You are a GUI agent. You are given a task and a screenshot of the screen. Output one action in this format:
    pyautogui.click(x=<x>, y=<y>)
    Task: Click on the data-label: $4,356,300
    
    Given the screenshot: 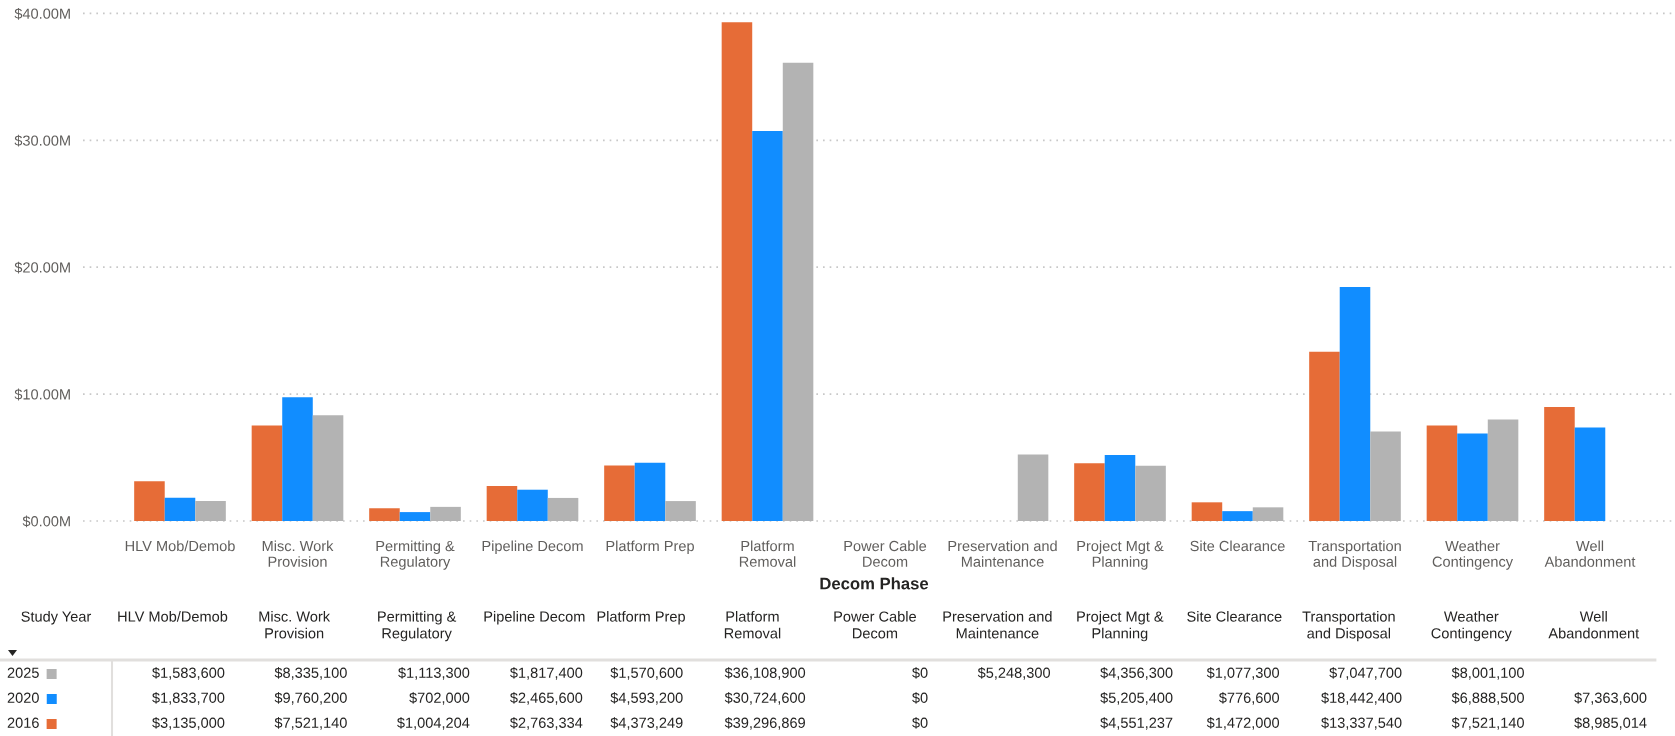 What is the action you would take?
    pyautogui.click(x=1136, y=673)
    